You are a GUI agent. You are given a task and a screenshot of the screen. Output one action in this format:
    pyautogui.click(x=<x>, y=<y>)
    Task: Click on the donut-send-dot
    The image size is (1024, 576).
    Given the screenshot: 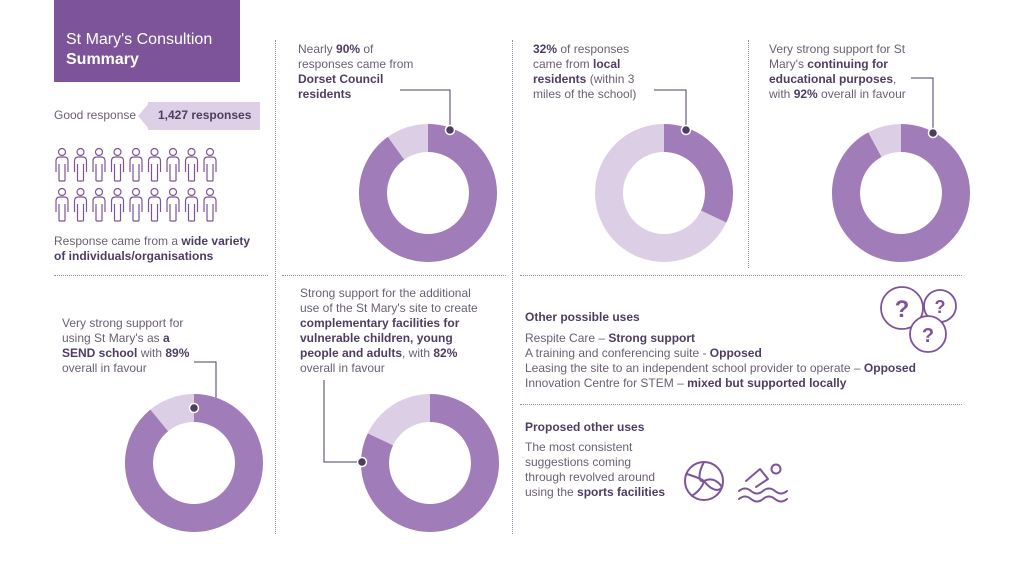 What is the action you would take?
    pyautogui.click(x=194, y=408)
    